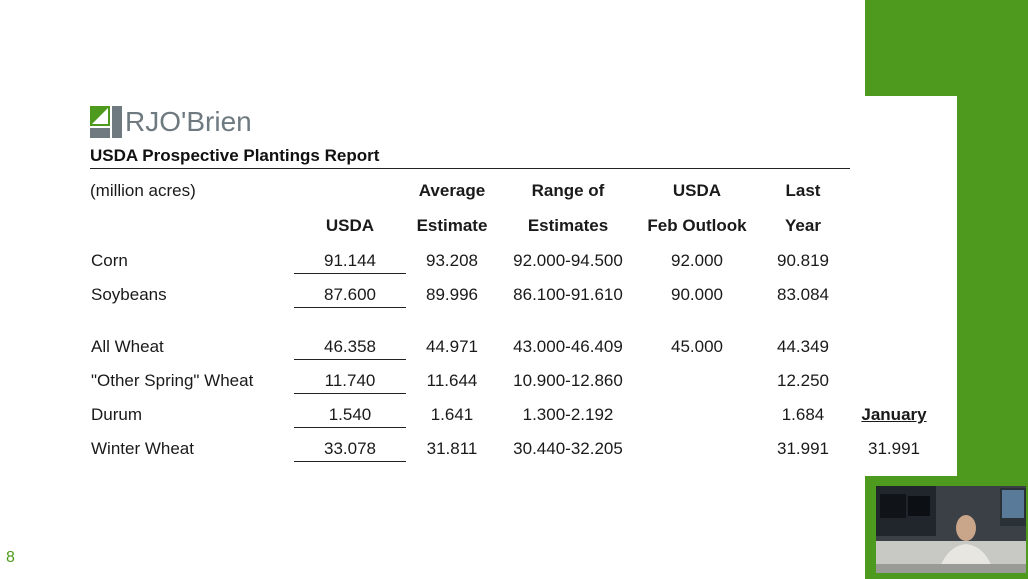  What do you see at coordinates (697, 346) in the screenshot?
I see `feb-value: 45.000` at bounding box center [697, 346].